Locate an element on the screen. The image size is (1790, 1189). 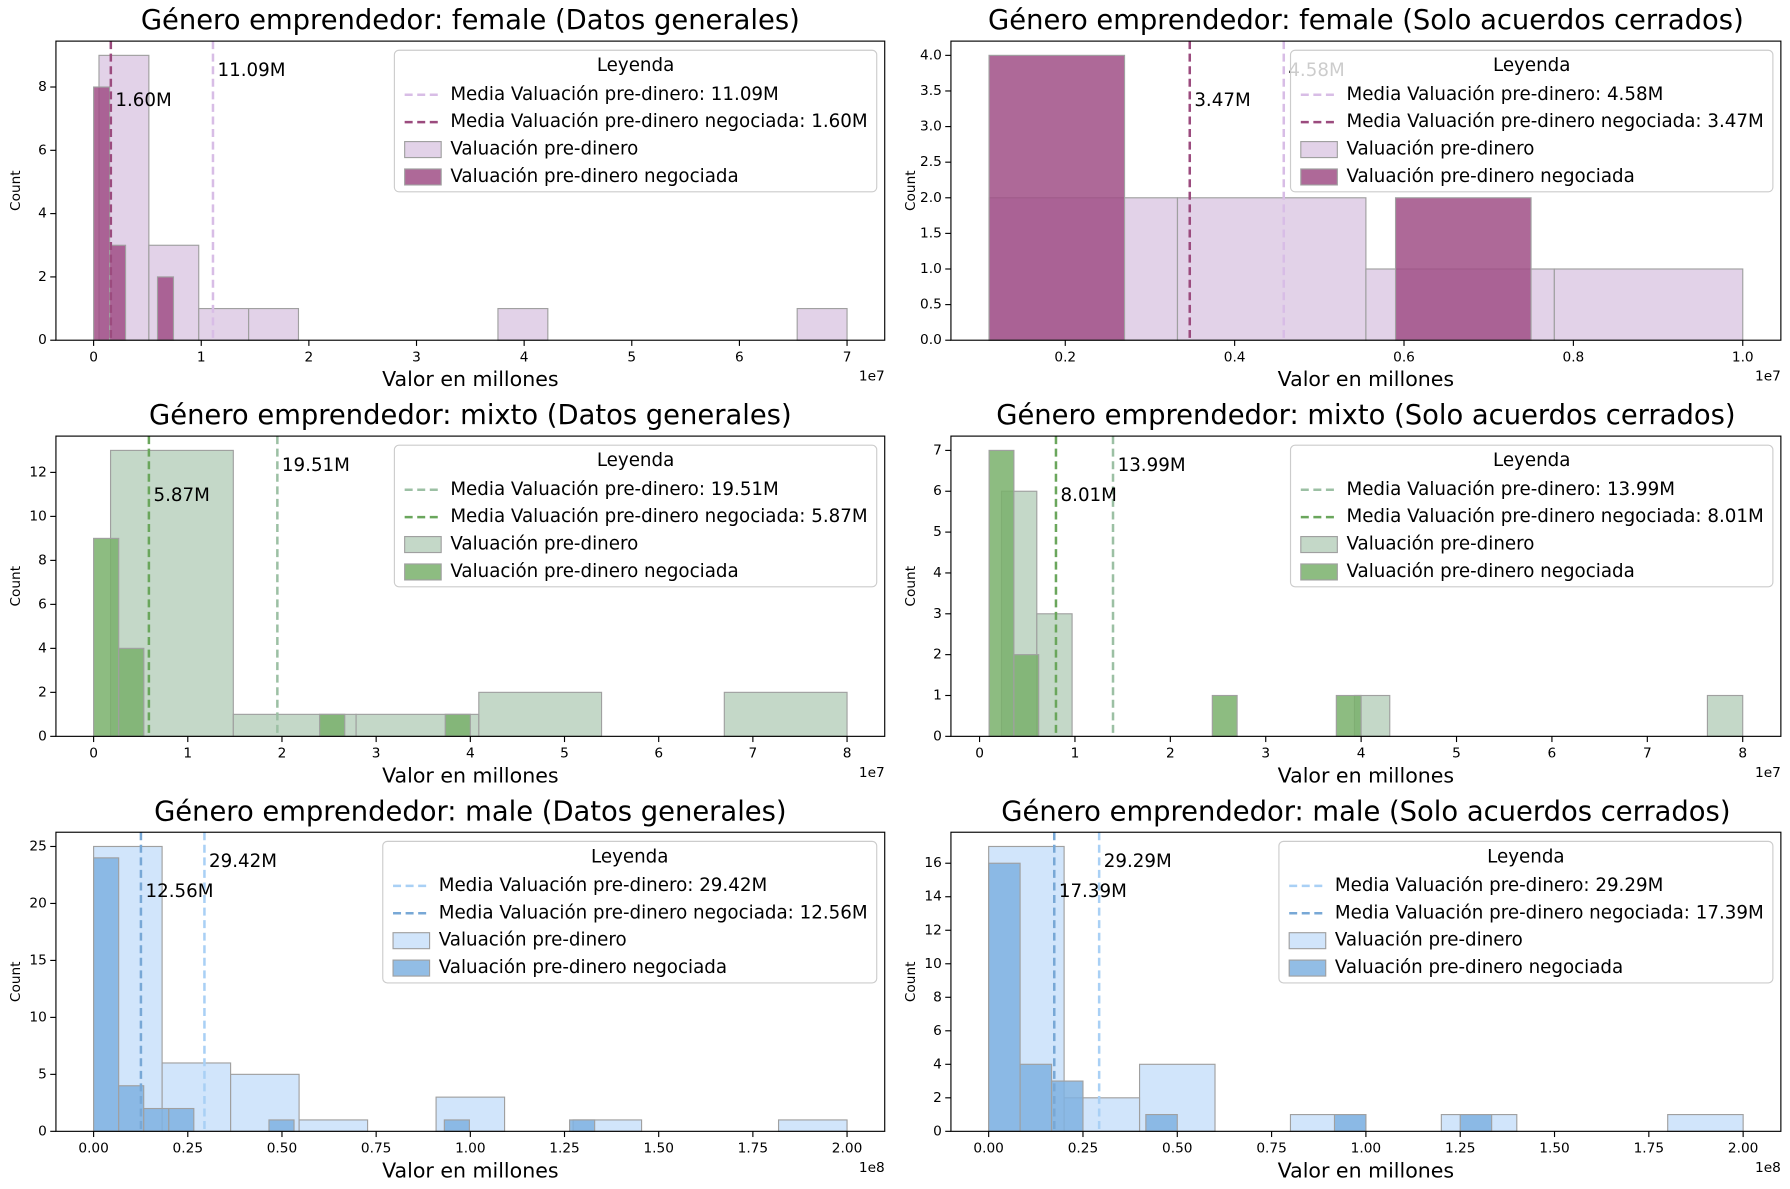
axes-frame is located at coordinates (1366, 190).